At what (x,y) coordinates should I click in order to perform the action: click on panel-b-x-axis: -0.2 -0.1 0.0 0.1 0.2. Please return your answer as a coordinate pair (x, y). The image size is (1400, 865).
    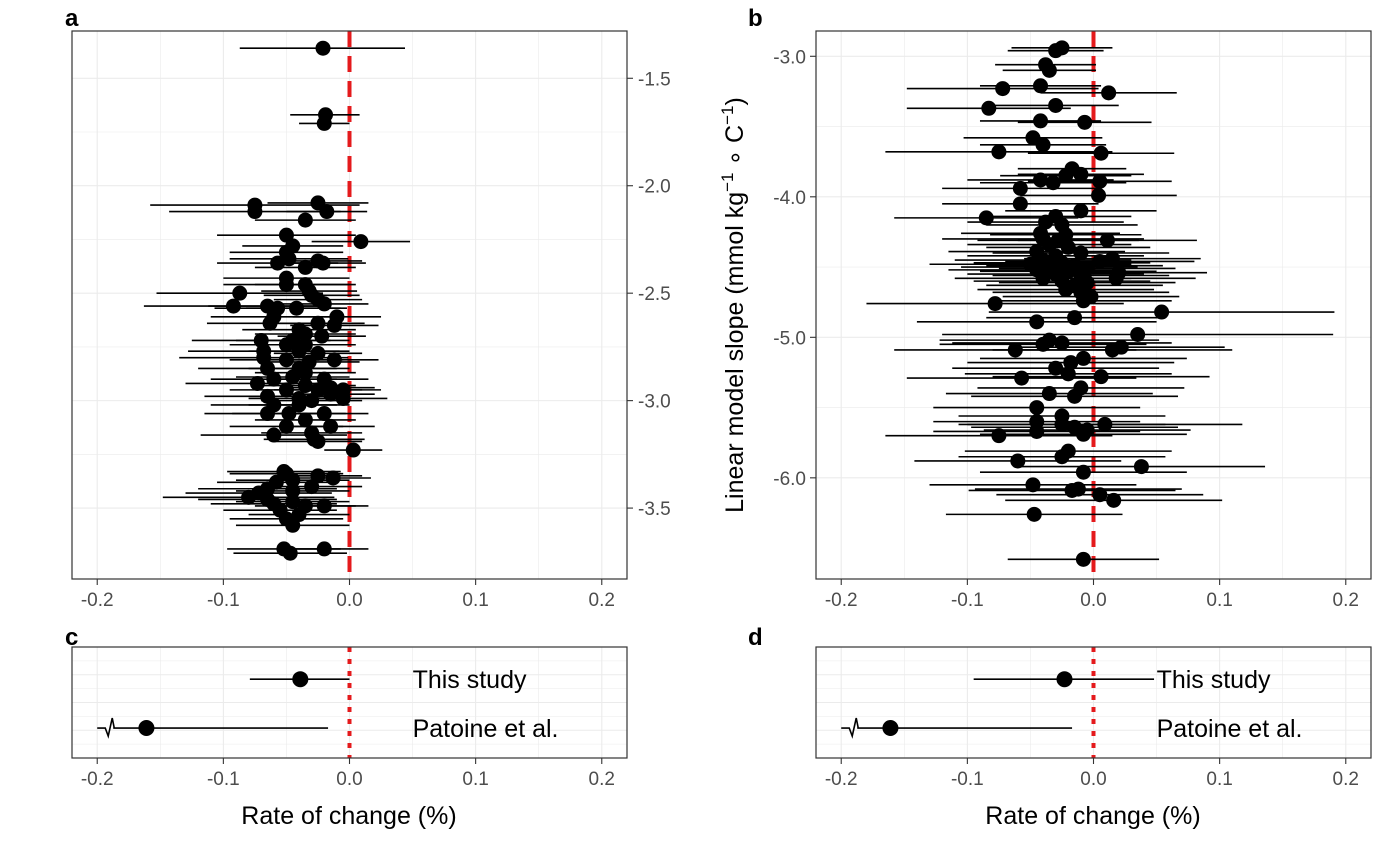
    Looking at the image, I should click on (1092, 595).